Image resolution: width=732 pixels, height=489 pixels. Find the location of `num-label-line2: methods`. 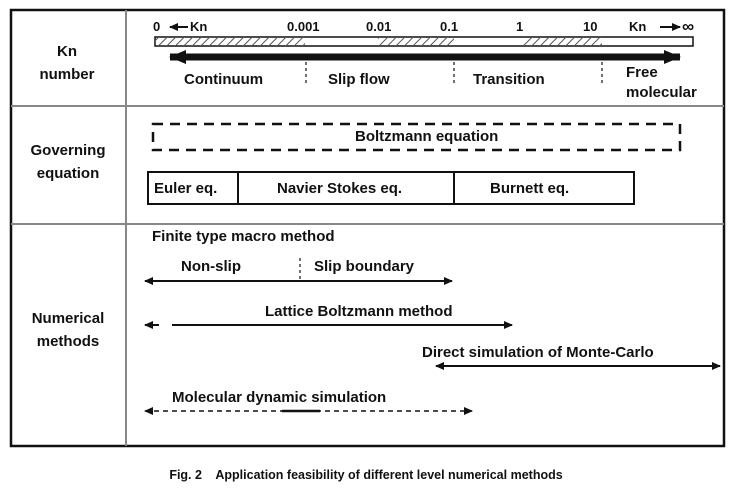

num-label-line2: methods is located at coordinates (68, 342).